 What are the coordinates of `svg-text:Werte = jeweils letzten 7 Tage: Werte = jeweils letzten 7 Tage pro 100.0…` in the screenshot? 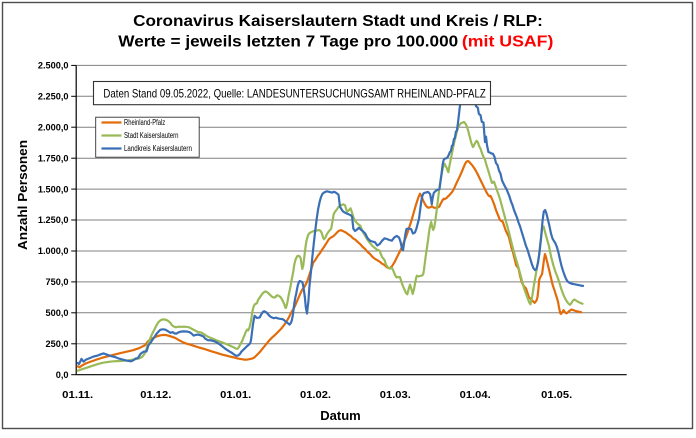 It's located at (288, 42).